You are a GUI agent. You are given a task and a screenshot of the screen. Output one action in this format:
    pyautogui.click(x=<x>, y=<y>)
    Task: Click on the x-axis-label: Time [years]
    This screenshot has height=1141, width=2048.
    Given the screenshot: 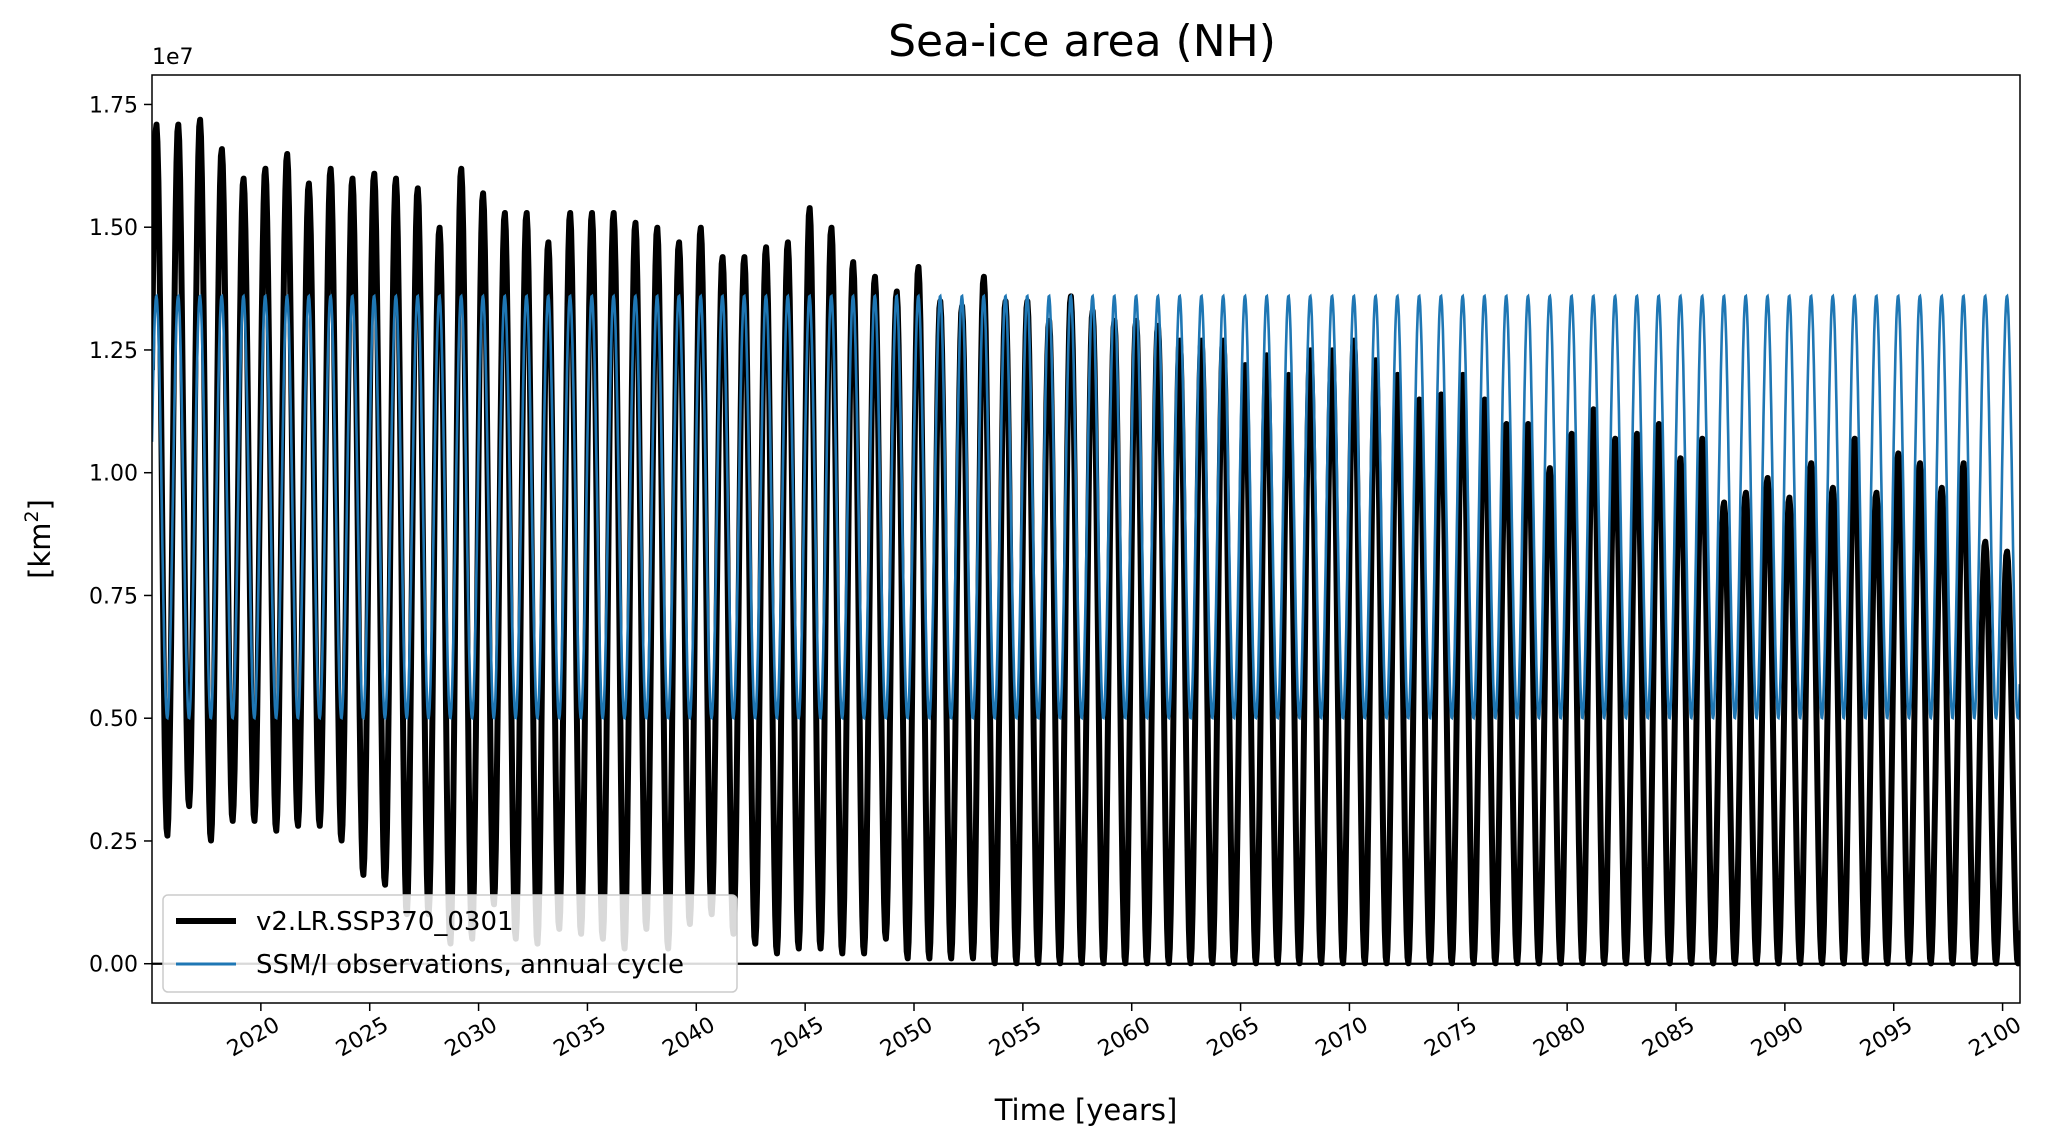 What is the action you would take?
    pyautogui.click(x=1086, y=1110)
    